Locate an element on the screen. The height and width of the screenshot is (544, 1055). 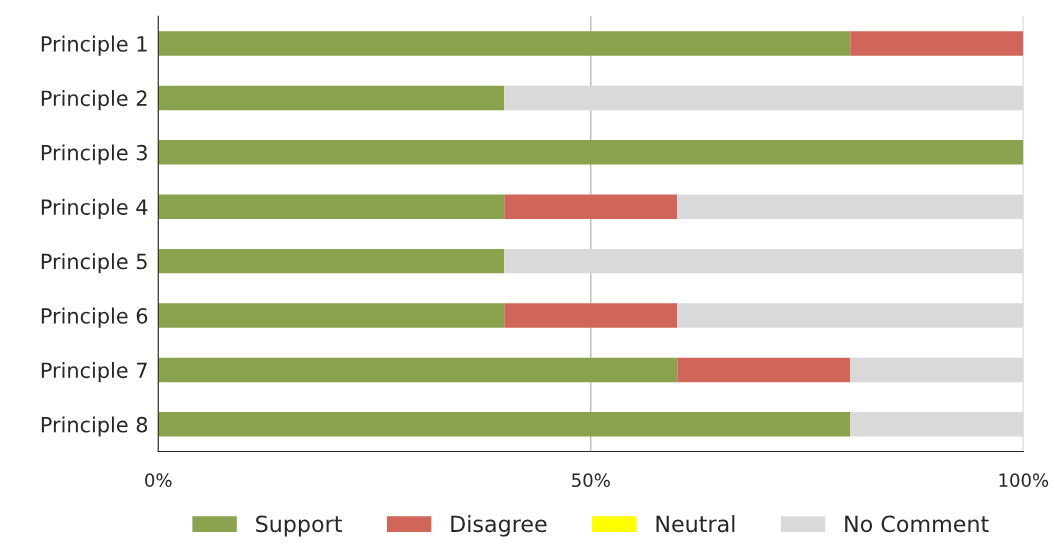
x-tick-label: 50% is located at coordinates (591, 480).